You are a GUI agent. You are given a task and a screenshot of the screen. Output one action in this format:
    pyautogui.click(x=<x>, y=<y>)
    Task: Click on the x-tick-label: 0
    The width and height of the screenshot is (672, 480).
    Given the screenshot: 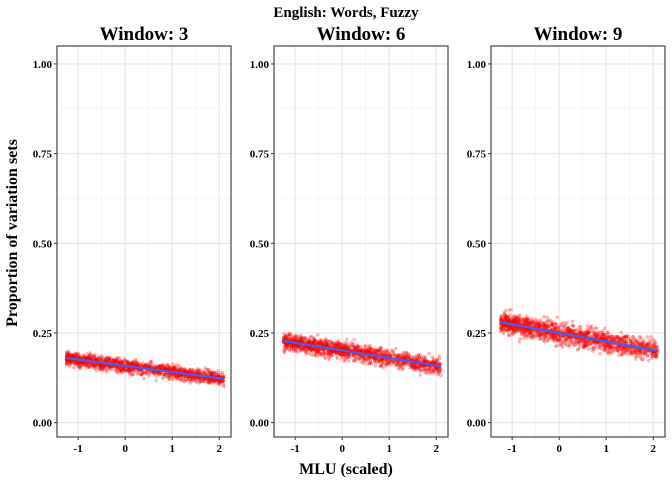 What is the action you would take?
    pyautogui.click(x=342, y=449)
    